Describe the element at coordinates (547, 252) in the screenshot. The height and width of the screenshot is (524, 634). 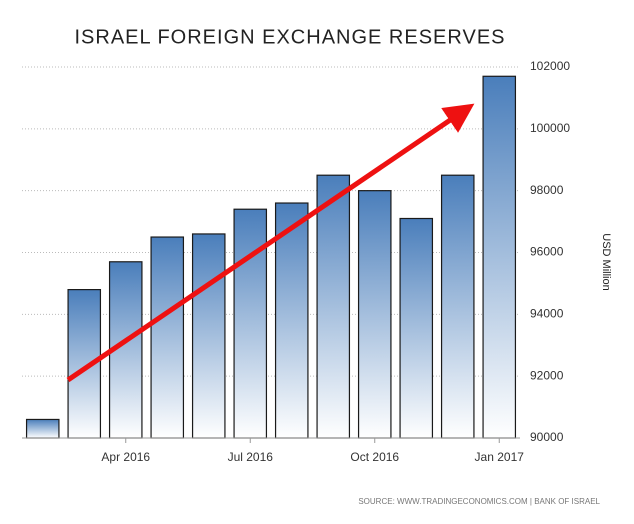
I see `y-tick-label: 96000` at that location.